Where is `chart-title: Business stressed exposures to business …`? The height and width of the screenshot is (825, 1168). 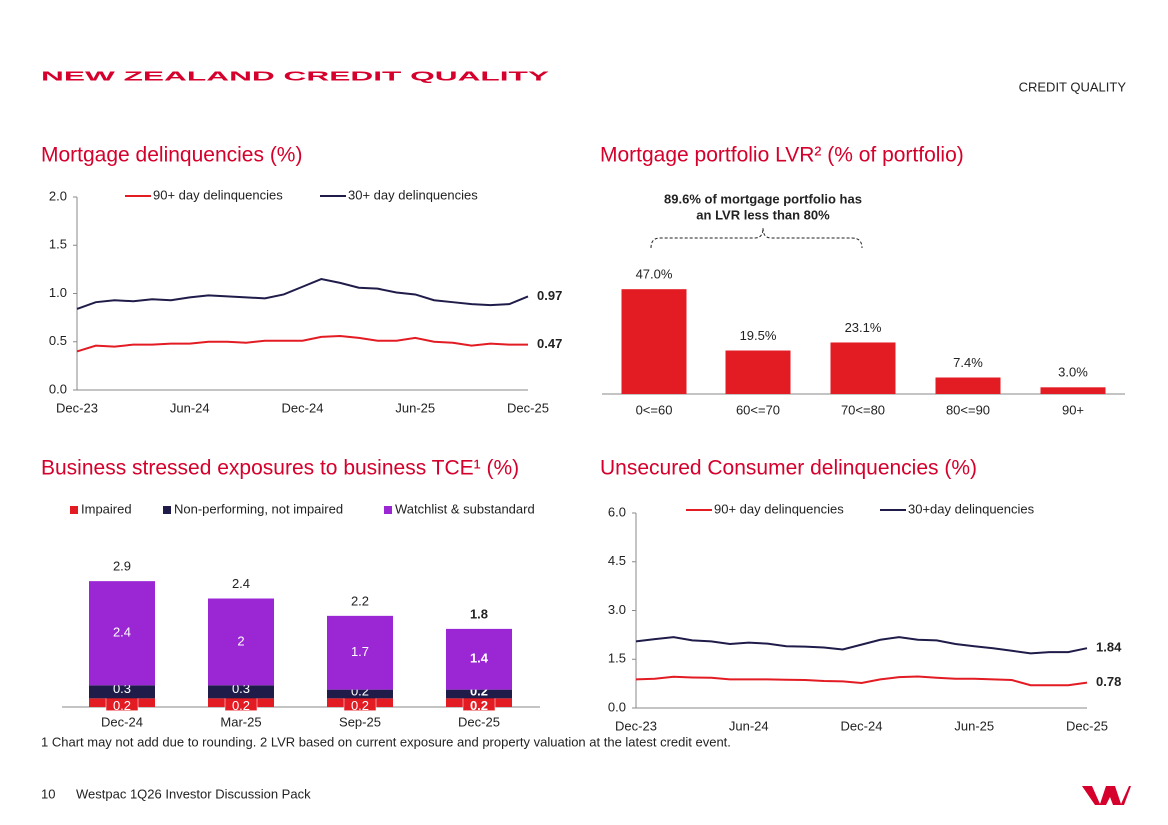 chart-title: Business stressed exposures to business … is located at coordinates (280, 468).